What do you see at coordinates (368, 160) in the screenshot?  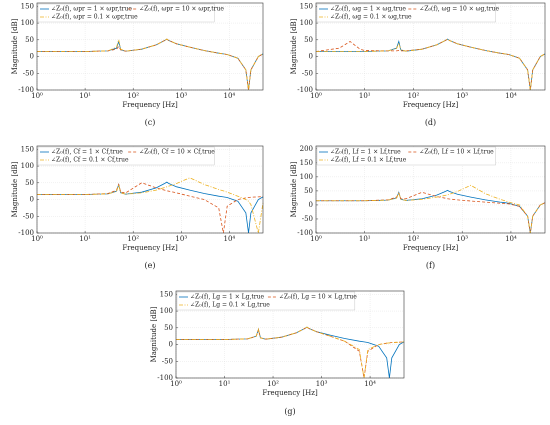 I see `legend-label: ∠Z₀(f), Lf = 0.1 × Lf,true` at bounding box center [368, 160].